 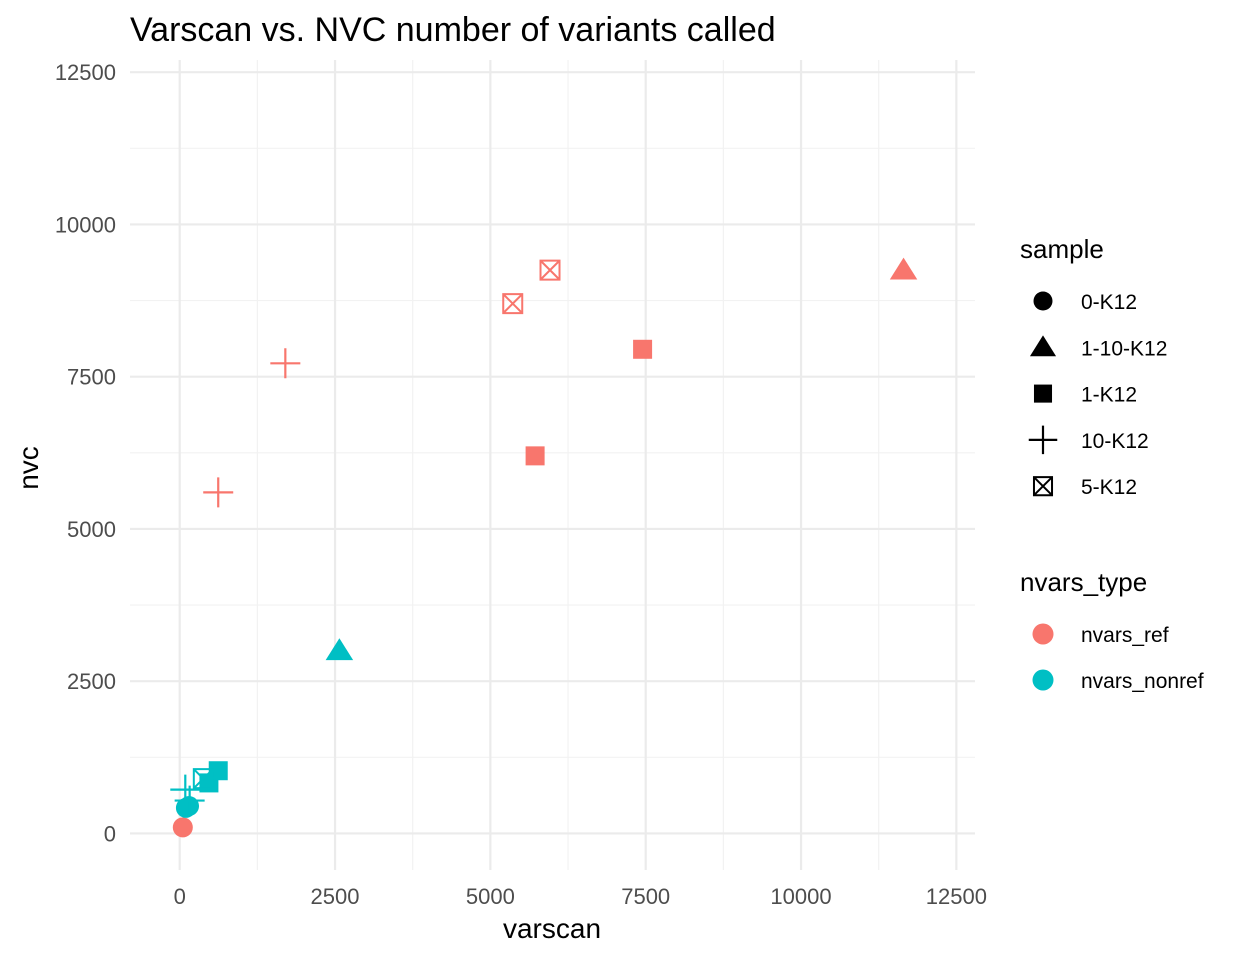 I want to click on legend-label-nvars_nonref: nvars_nonref, so click(x=1142, y=681).